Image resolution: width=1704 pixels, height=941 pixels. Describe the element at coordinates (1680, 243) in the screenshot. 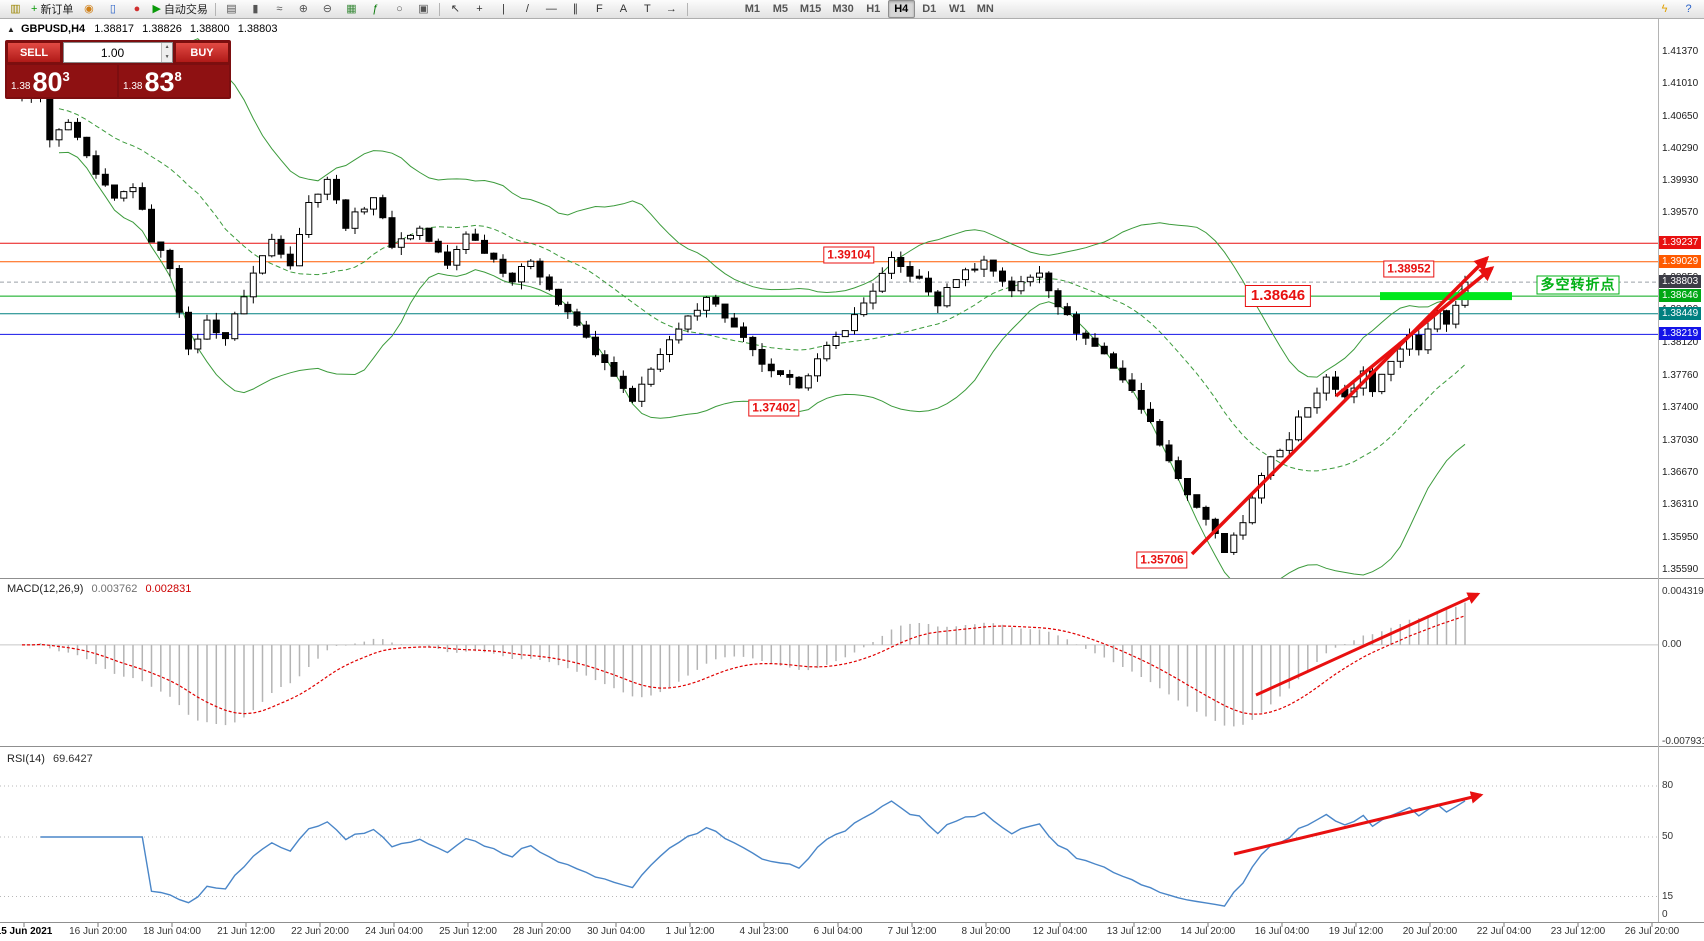

I see `axis-price-box-1.39237: 1.39237` at that location.